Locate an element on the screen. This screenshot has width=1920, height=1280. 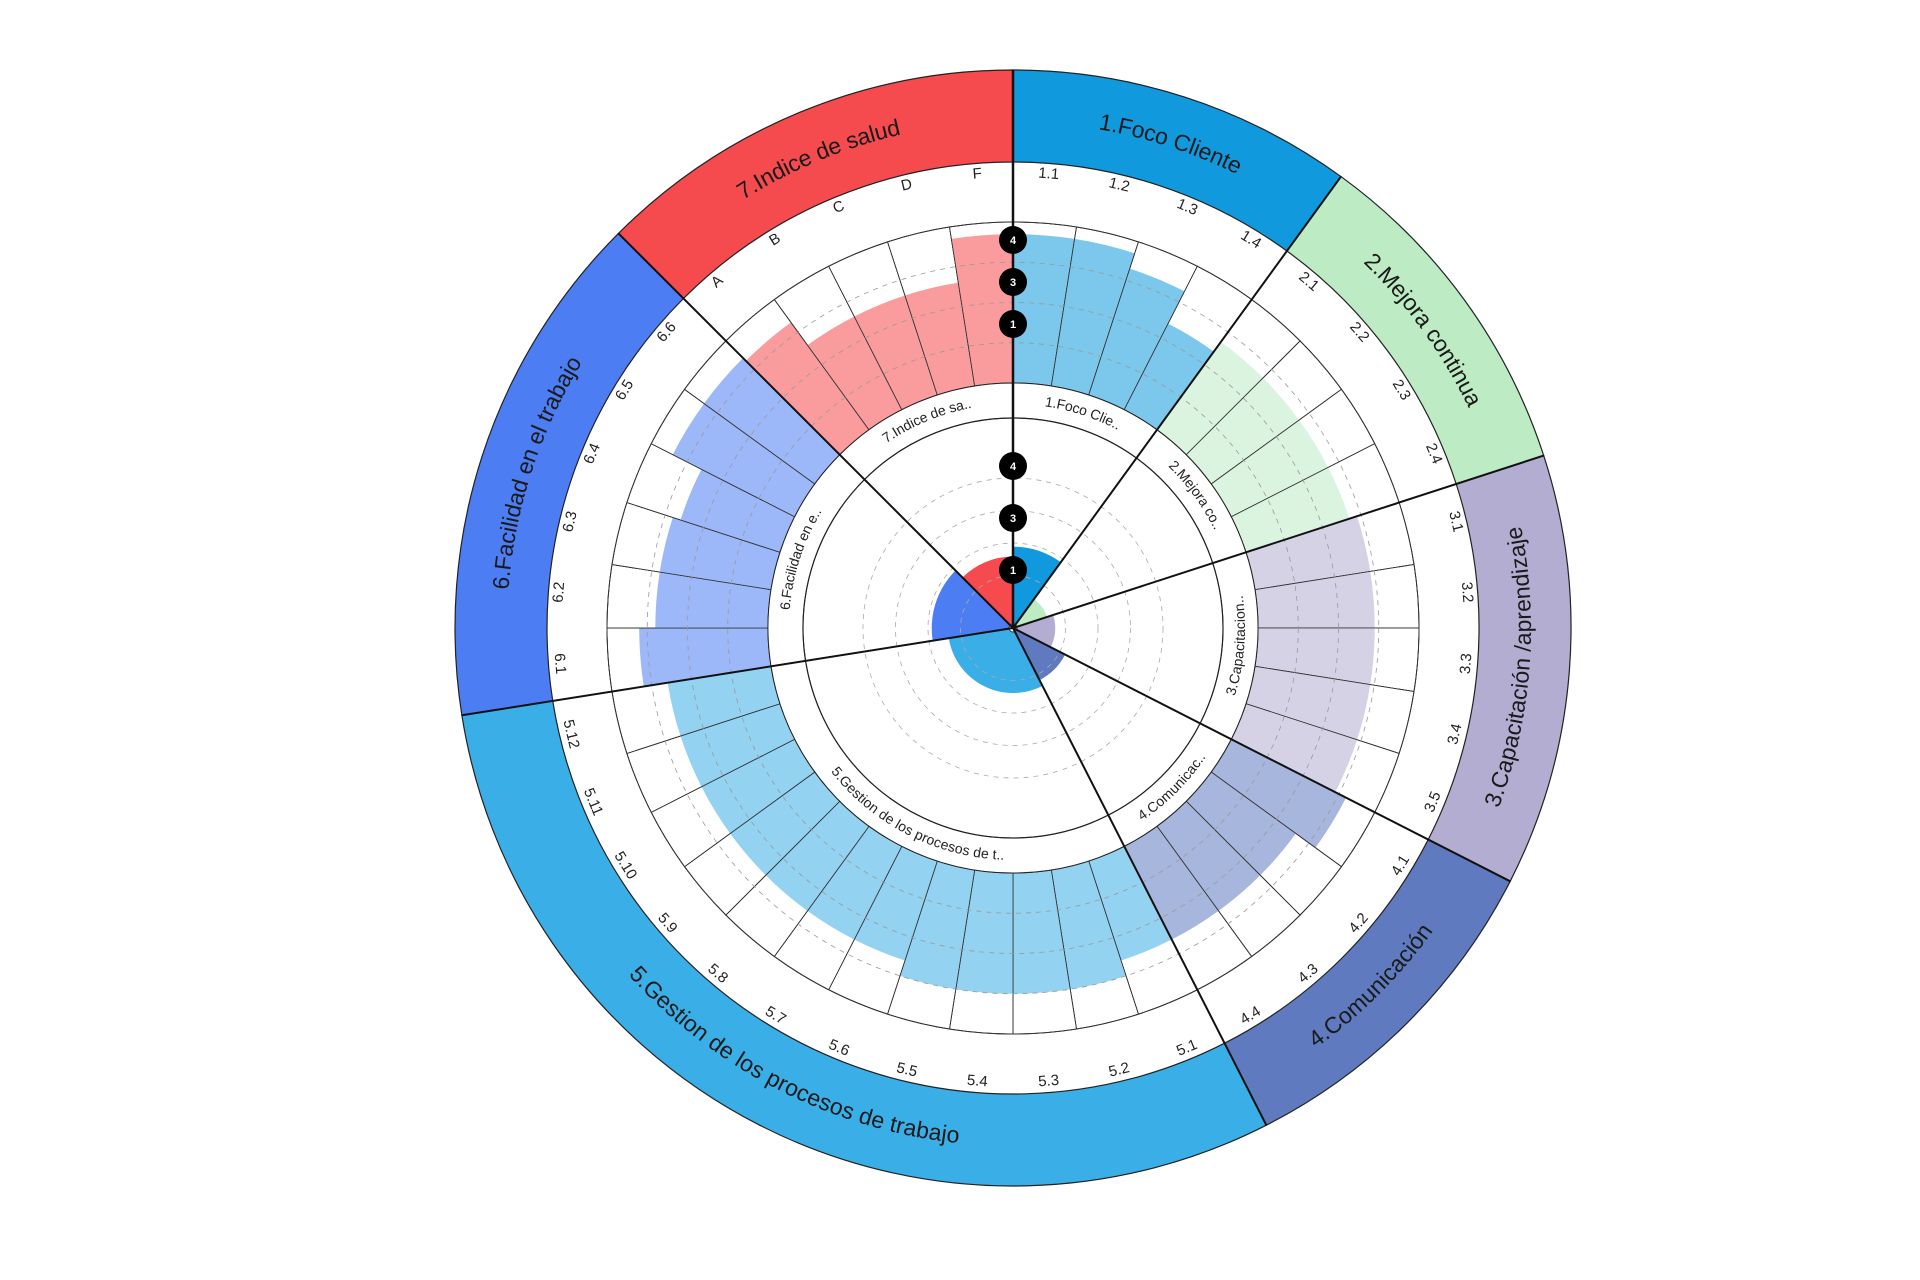
item-label: 1.3 is located at coordinates (1187, 207).